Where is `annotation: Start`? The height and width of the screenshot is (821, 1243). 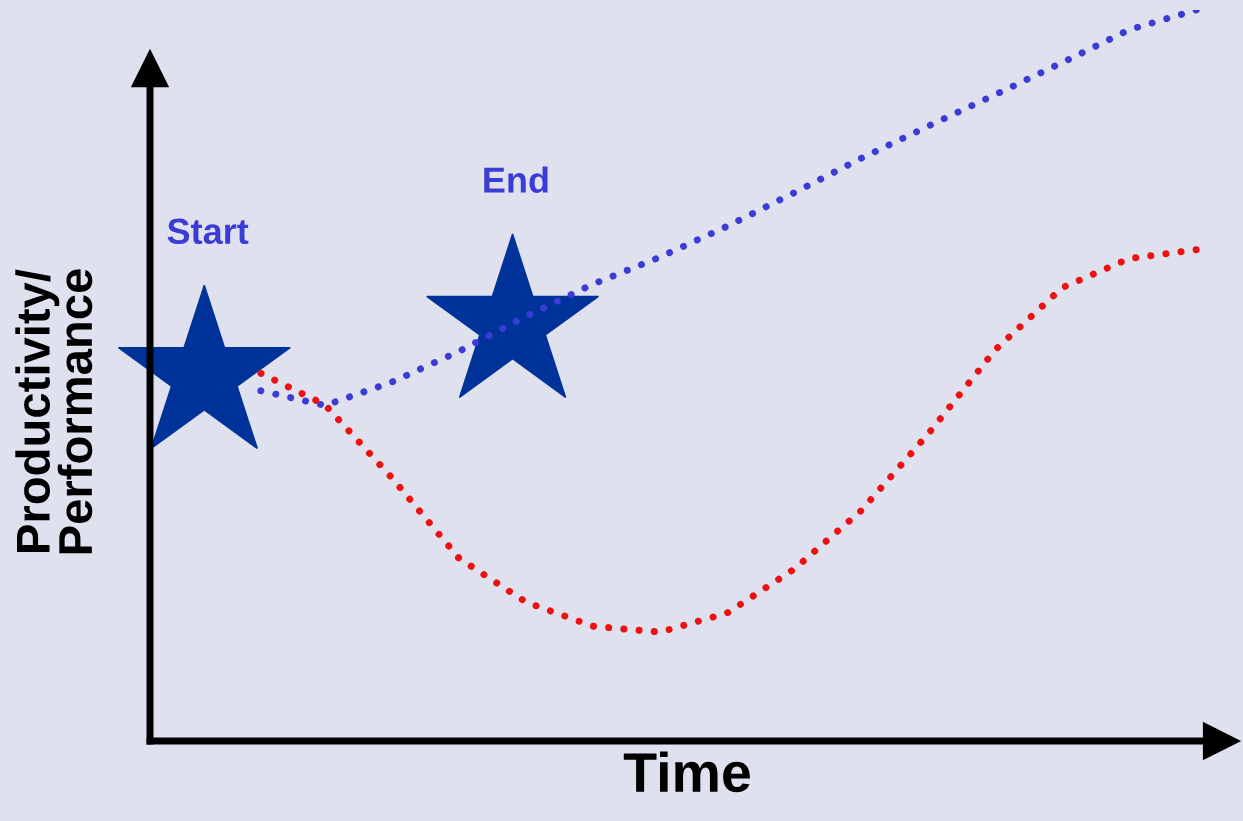
annotation: Start is located at coordinates (208, 231).